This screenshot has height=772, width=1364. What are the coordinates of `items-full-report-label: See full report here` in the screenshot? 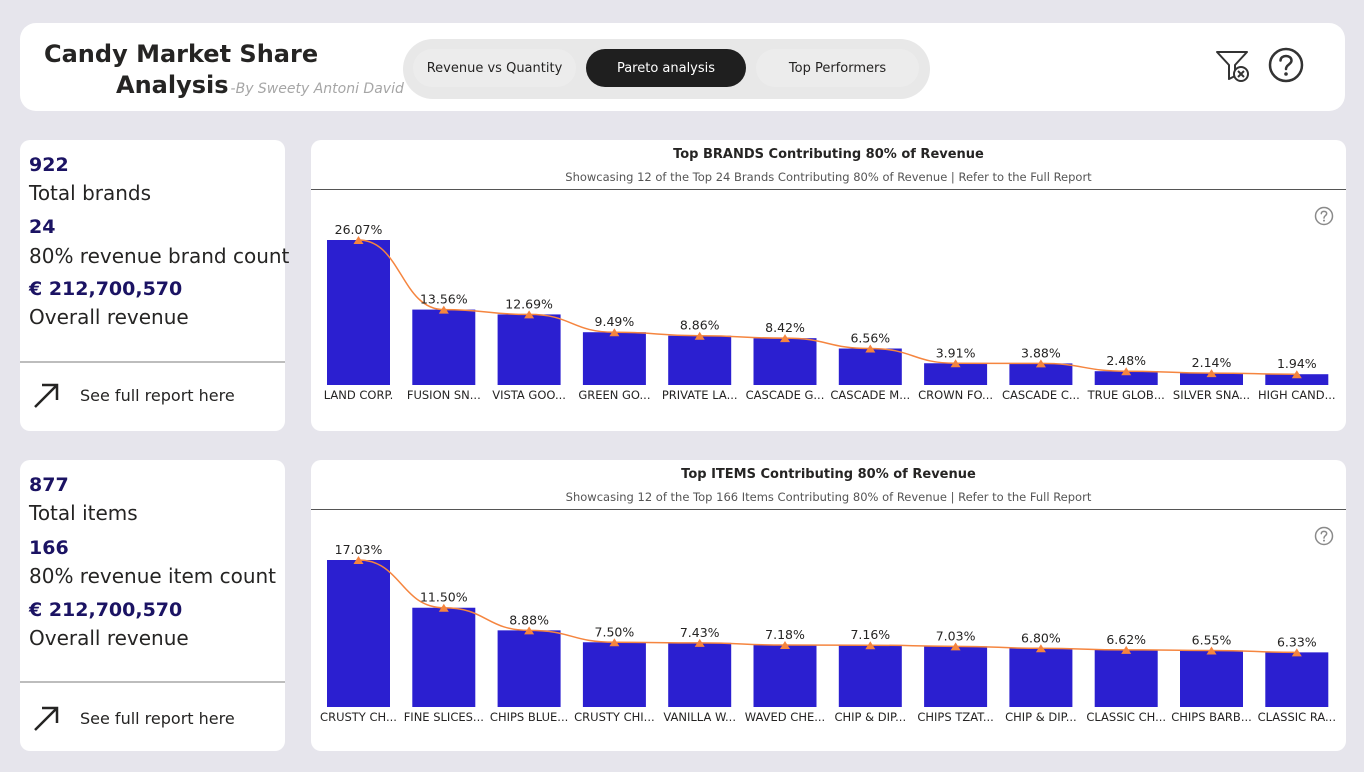 It's located at (157, 718).